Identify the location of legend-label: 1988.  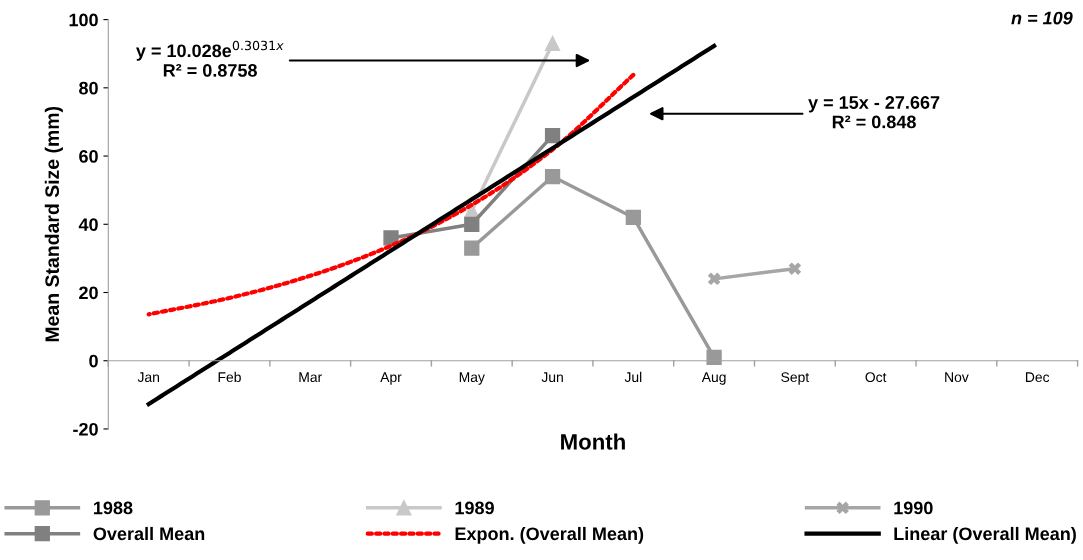
(113, 508).